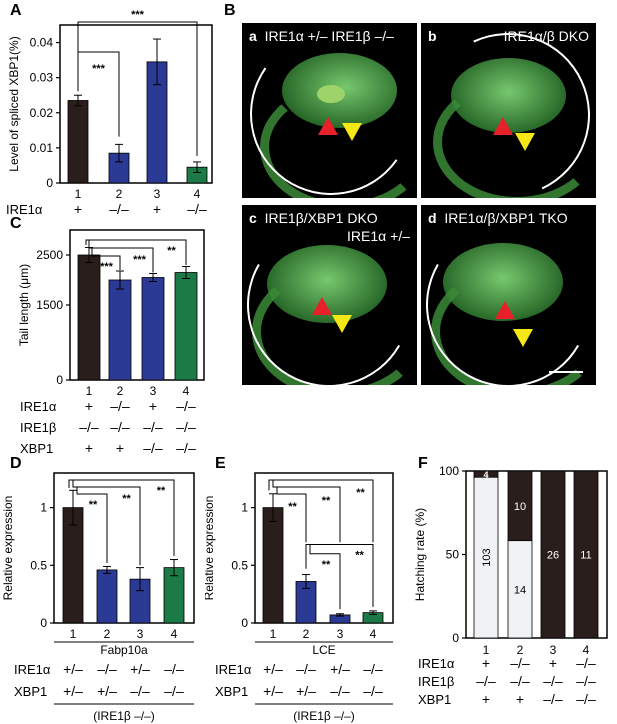 Image resolution: width=617 pixels, height=724 pixels. I want to click on genotype-c: IRE1β/XBP1 DKO, so click(321, 218).